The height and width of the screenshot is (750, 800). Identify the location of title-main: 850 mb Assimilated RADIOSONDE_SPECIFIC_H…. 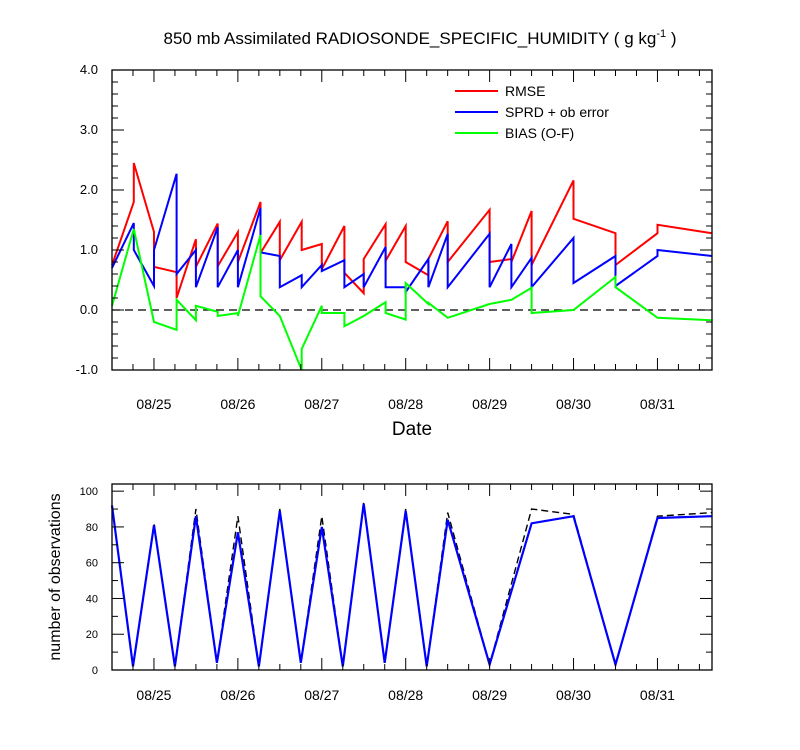
(410, 38).